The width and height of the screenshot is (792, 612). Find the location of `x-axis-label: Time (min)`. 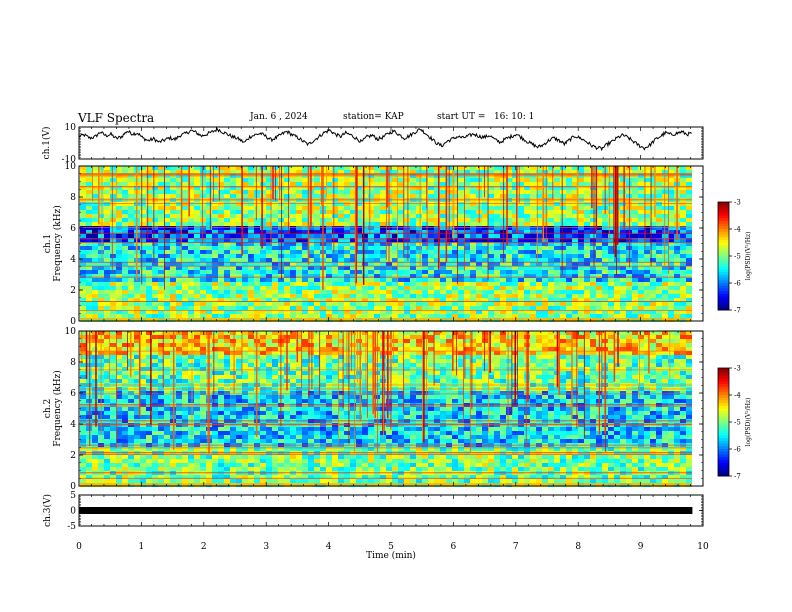

x-axis-label: Time (min) is located at coordinates (391, 555).